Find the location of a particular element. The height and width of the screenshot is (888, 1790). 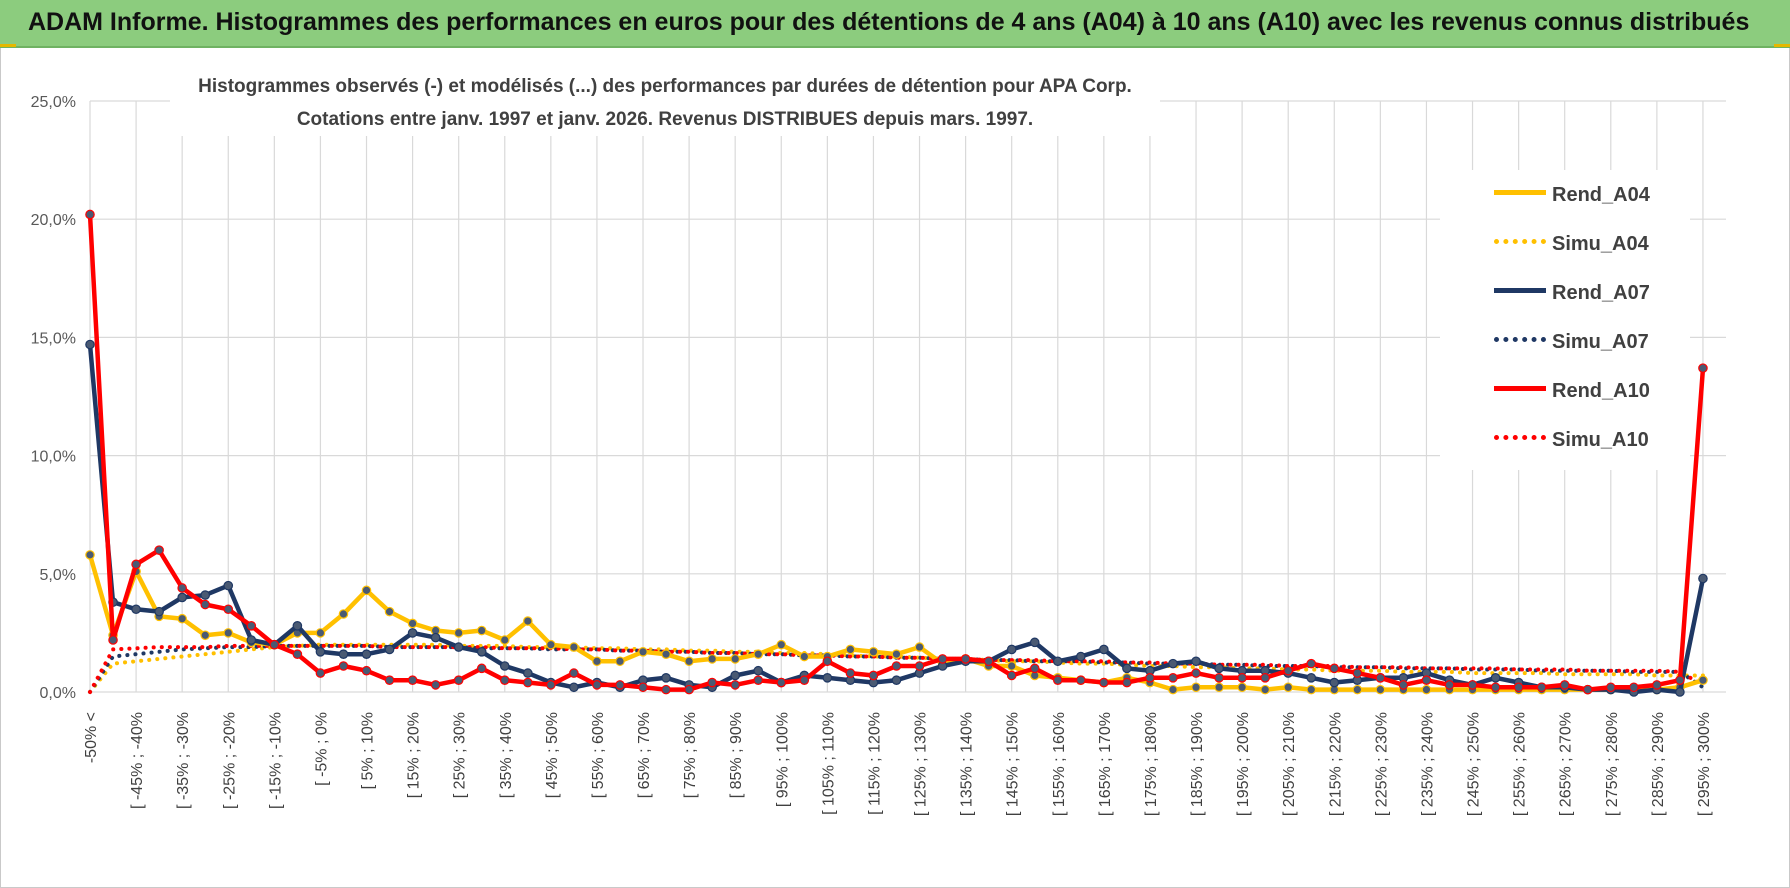

legend-label: Rend_A04 is located at coordinates (1601, 195).